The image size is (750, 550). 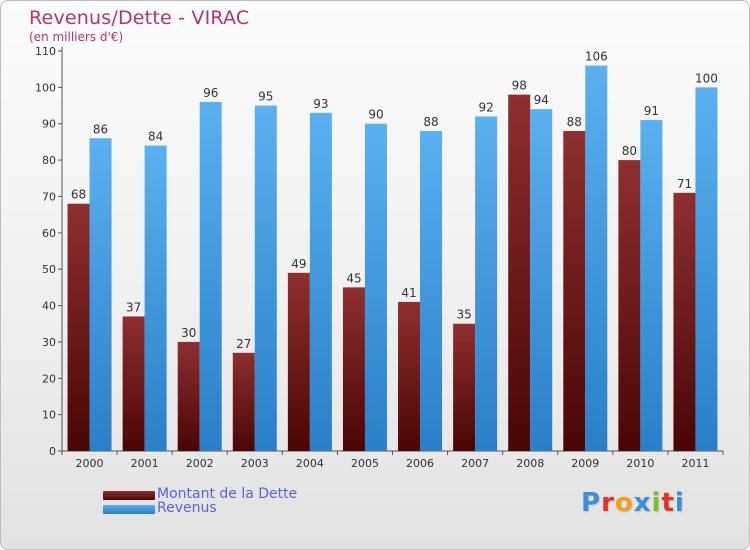 I want to click on legend-swatch-debt, so click(x=129, y=495).